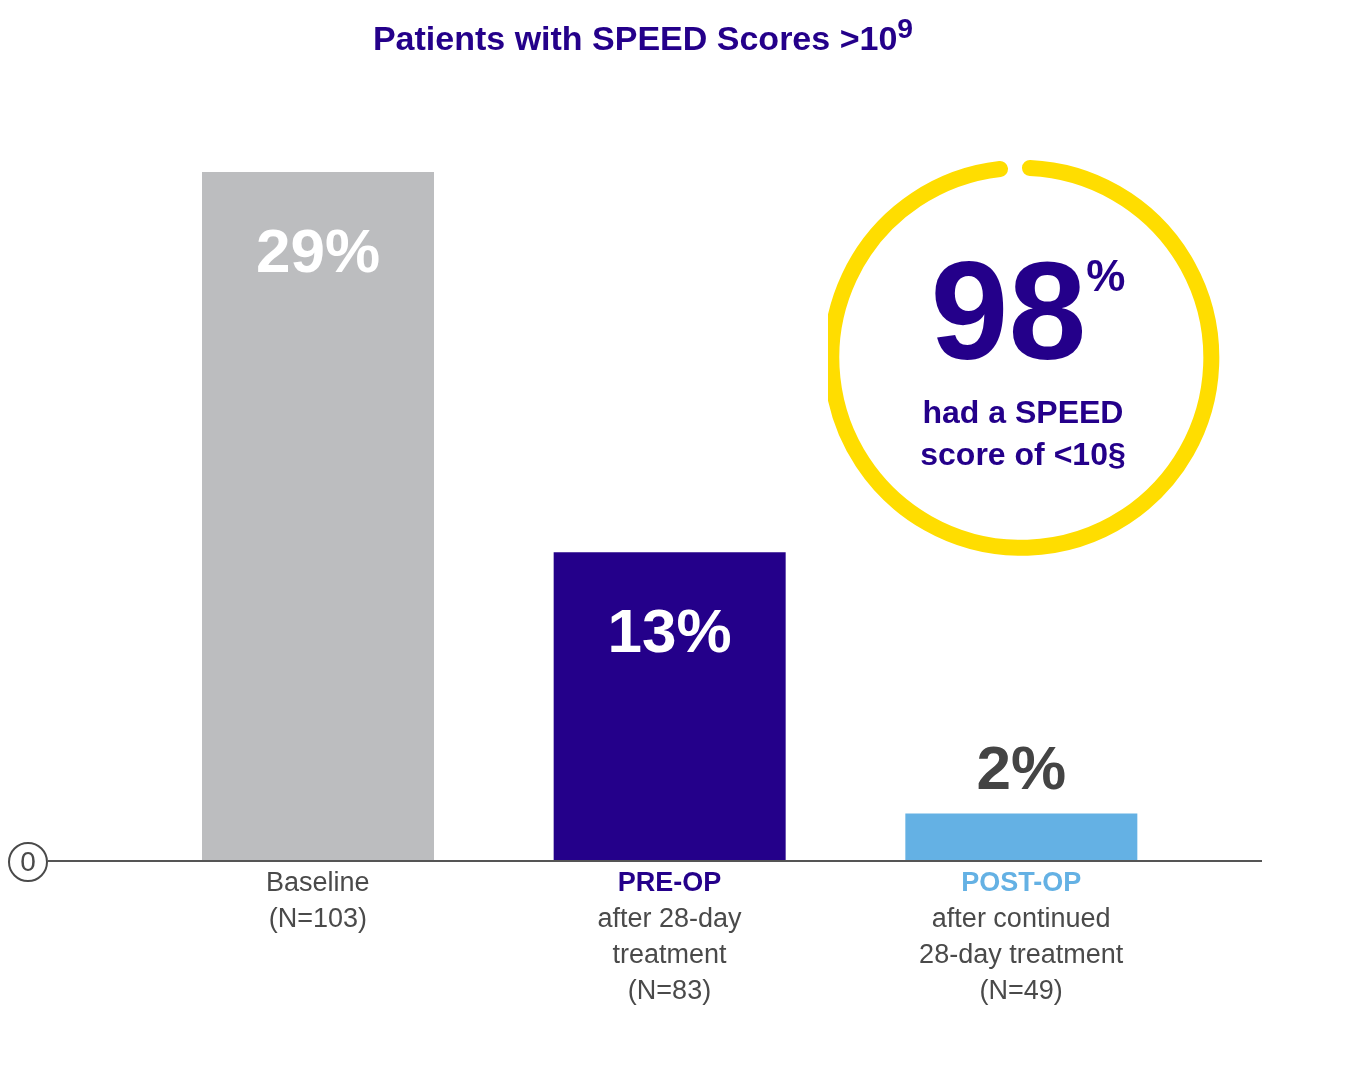 This screenshot has width=1348, height=1071. Describe the element at coordinates (318, 250) in the screenshot. I see `data-label: 29%` at that location.